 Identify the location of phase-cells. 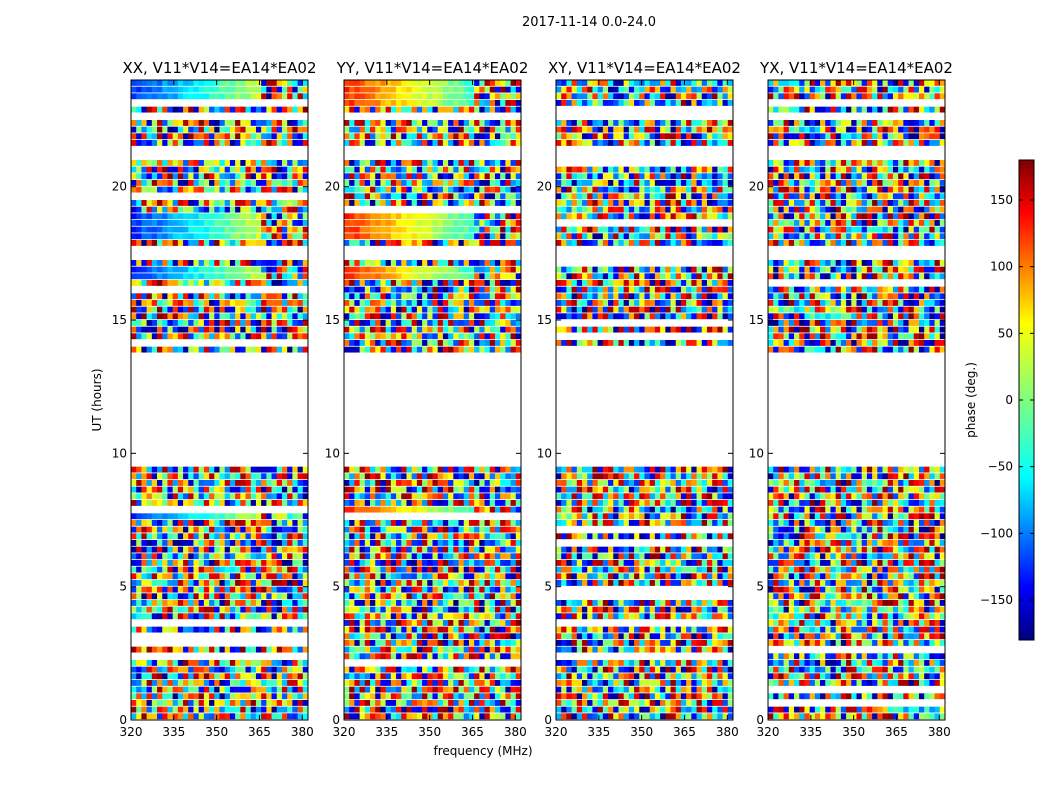
(433, 400).